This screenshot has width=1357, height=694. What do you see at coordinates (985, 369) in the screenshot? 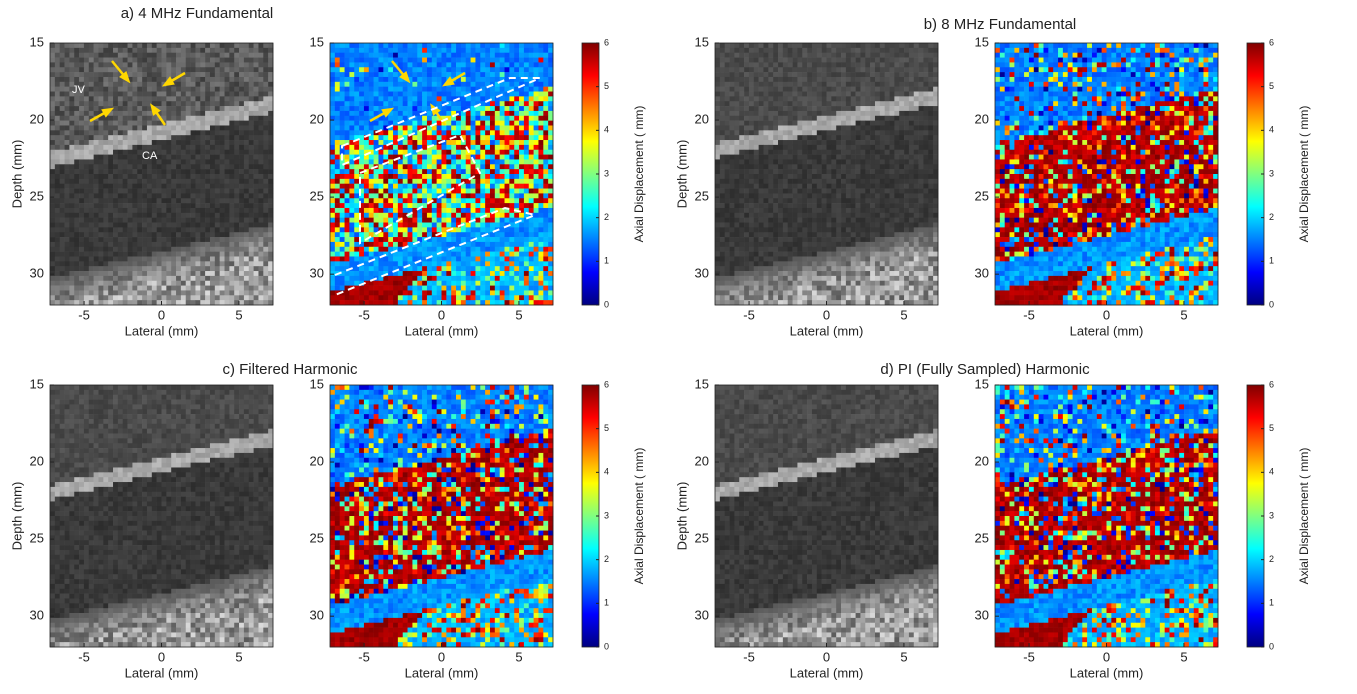
I see `panel-title: d) PI (Fully Sampled) Harmonic` at bounding box center [985, 369].